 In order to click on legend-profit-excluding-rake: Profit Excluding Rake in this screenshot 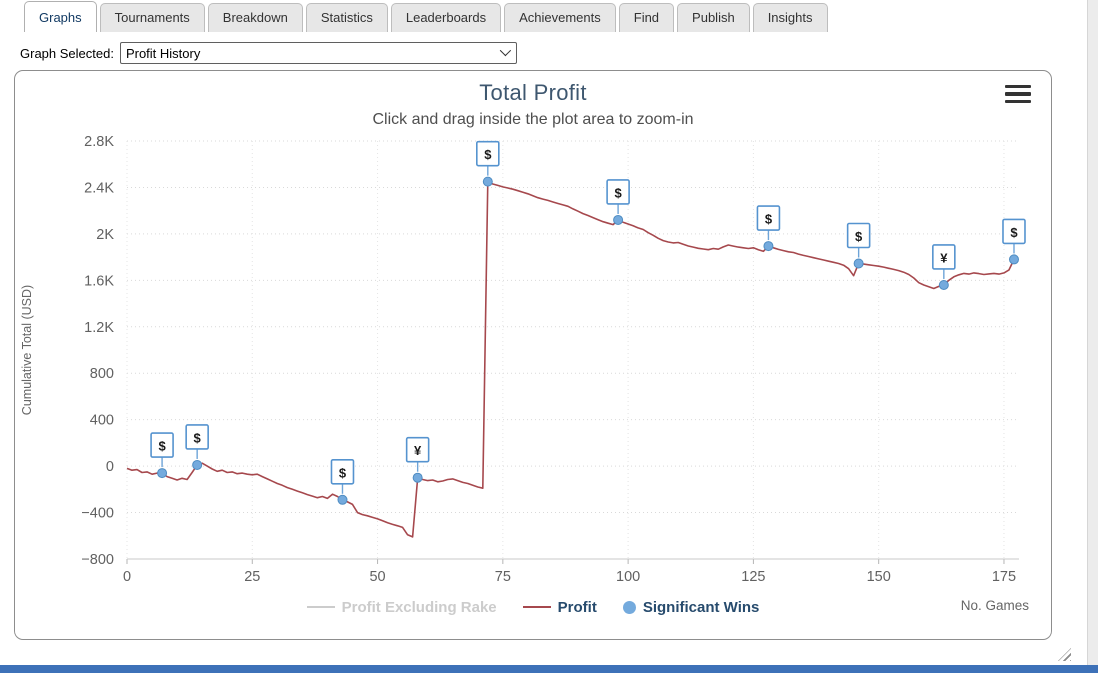, I will do `click(401, 607)`.